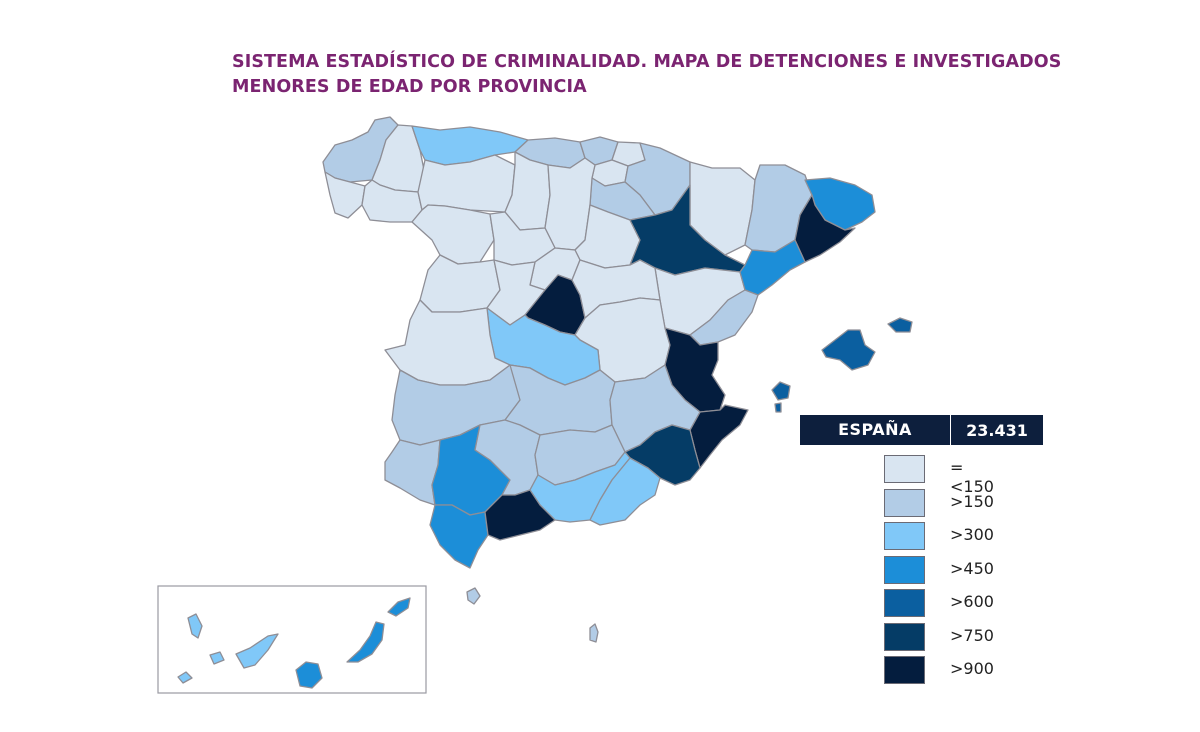 Image resolution: width=1200 pixels, height=732 pixels. I want to click on island-lanzarote, so click(399, 607).